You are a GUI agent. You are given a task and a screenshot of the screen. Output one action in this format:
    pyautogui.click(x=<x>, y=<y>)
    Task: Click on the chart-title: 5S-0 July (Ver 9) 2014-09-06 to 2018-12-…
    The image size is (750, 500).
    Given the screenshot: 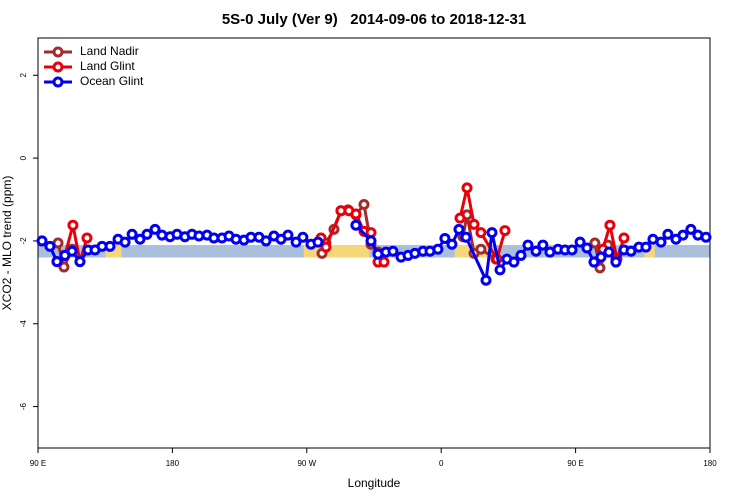 What is the action you would take?
    pyautogui.click(x=374, y=19)
    